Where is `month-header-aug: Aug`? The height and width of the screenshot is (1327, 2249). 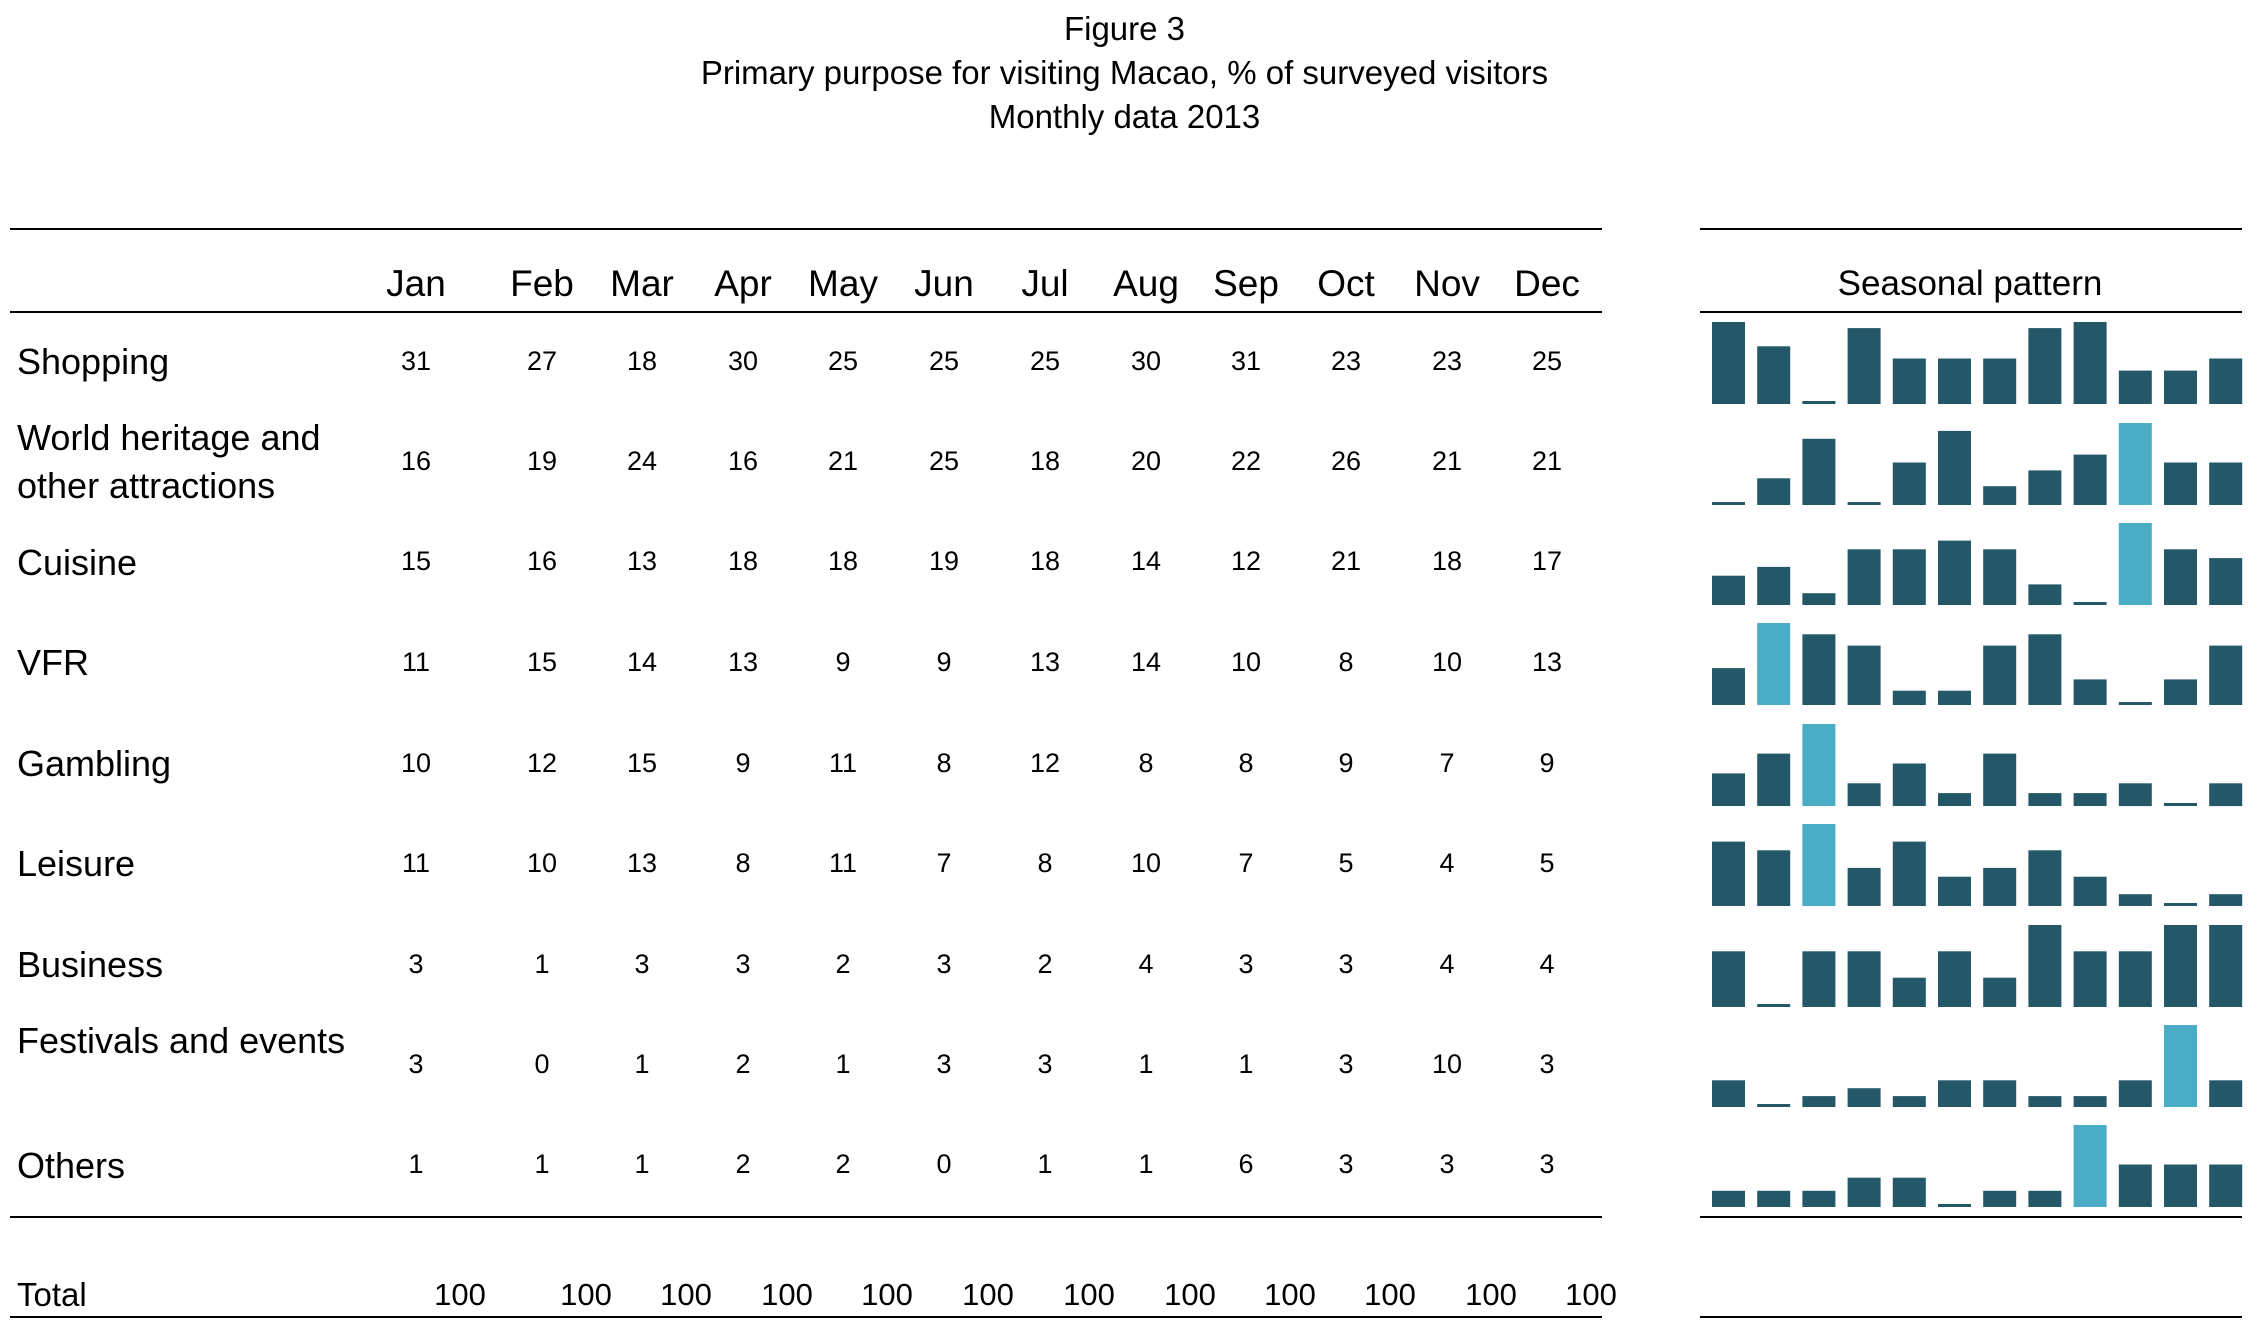 month-header-aug: Aug is located at coordinates (1146, 283).